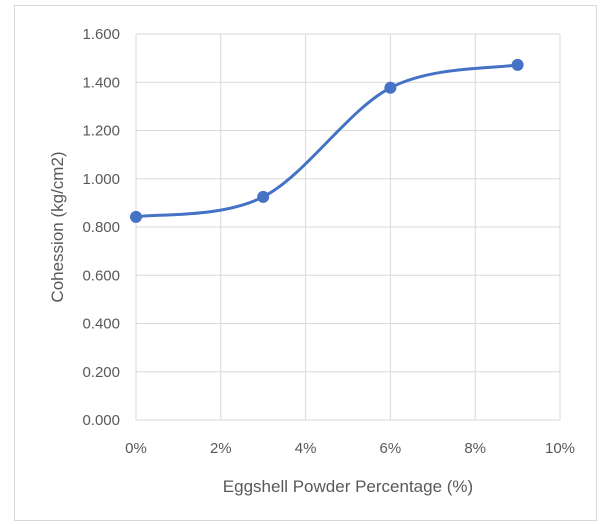  What do you see at coordinates (221, 448) in the screenshot?
I see `x-tick-label: 2%` at bounding box center [221, 448].